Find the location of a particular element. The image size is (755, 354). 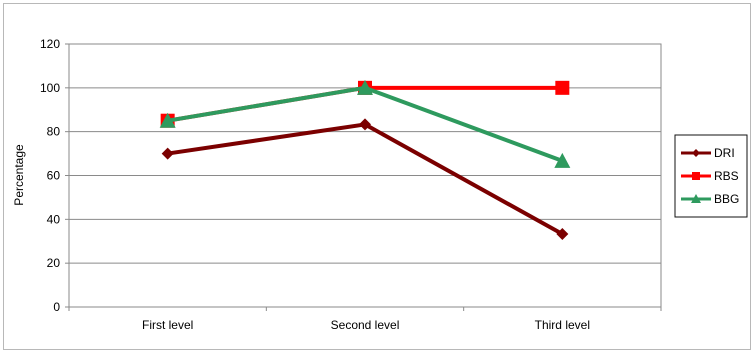

y-tick-labels: 0 20 40 60 80 100 120 is located at coordinates (50, 175).